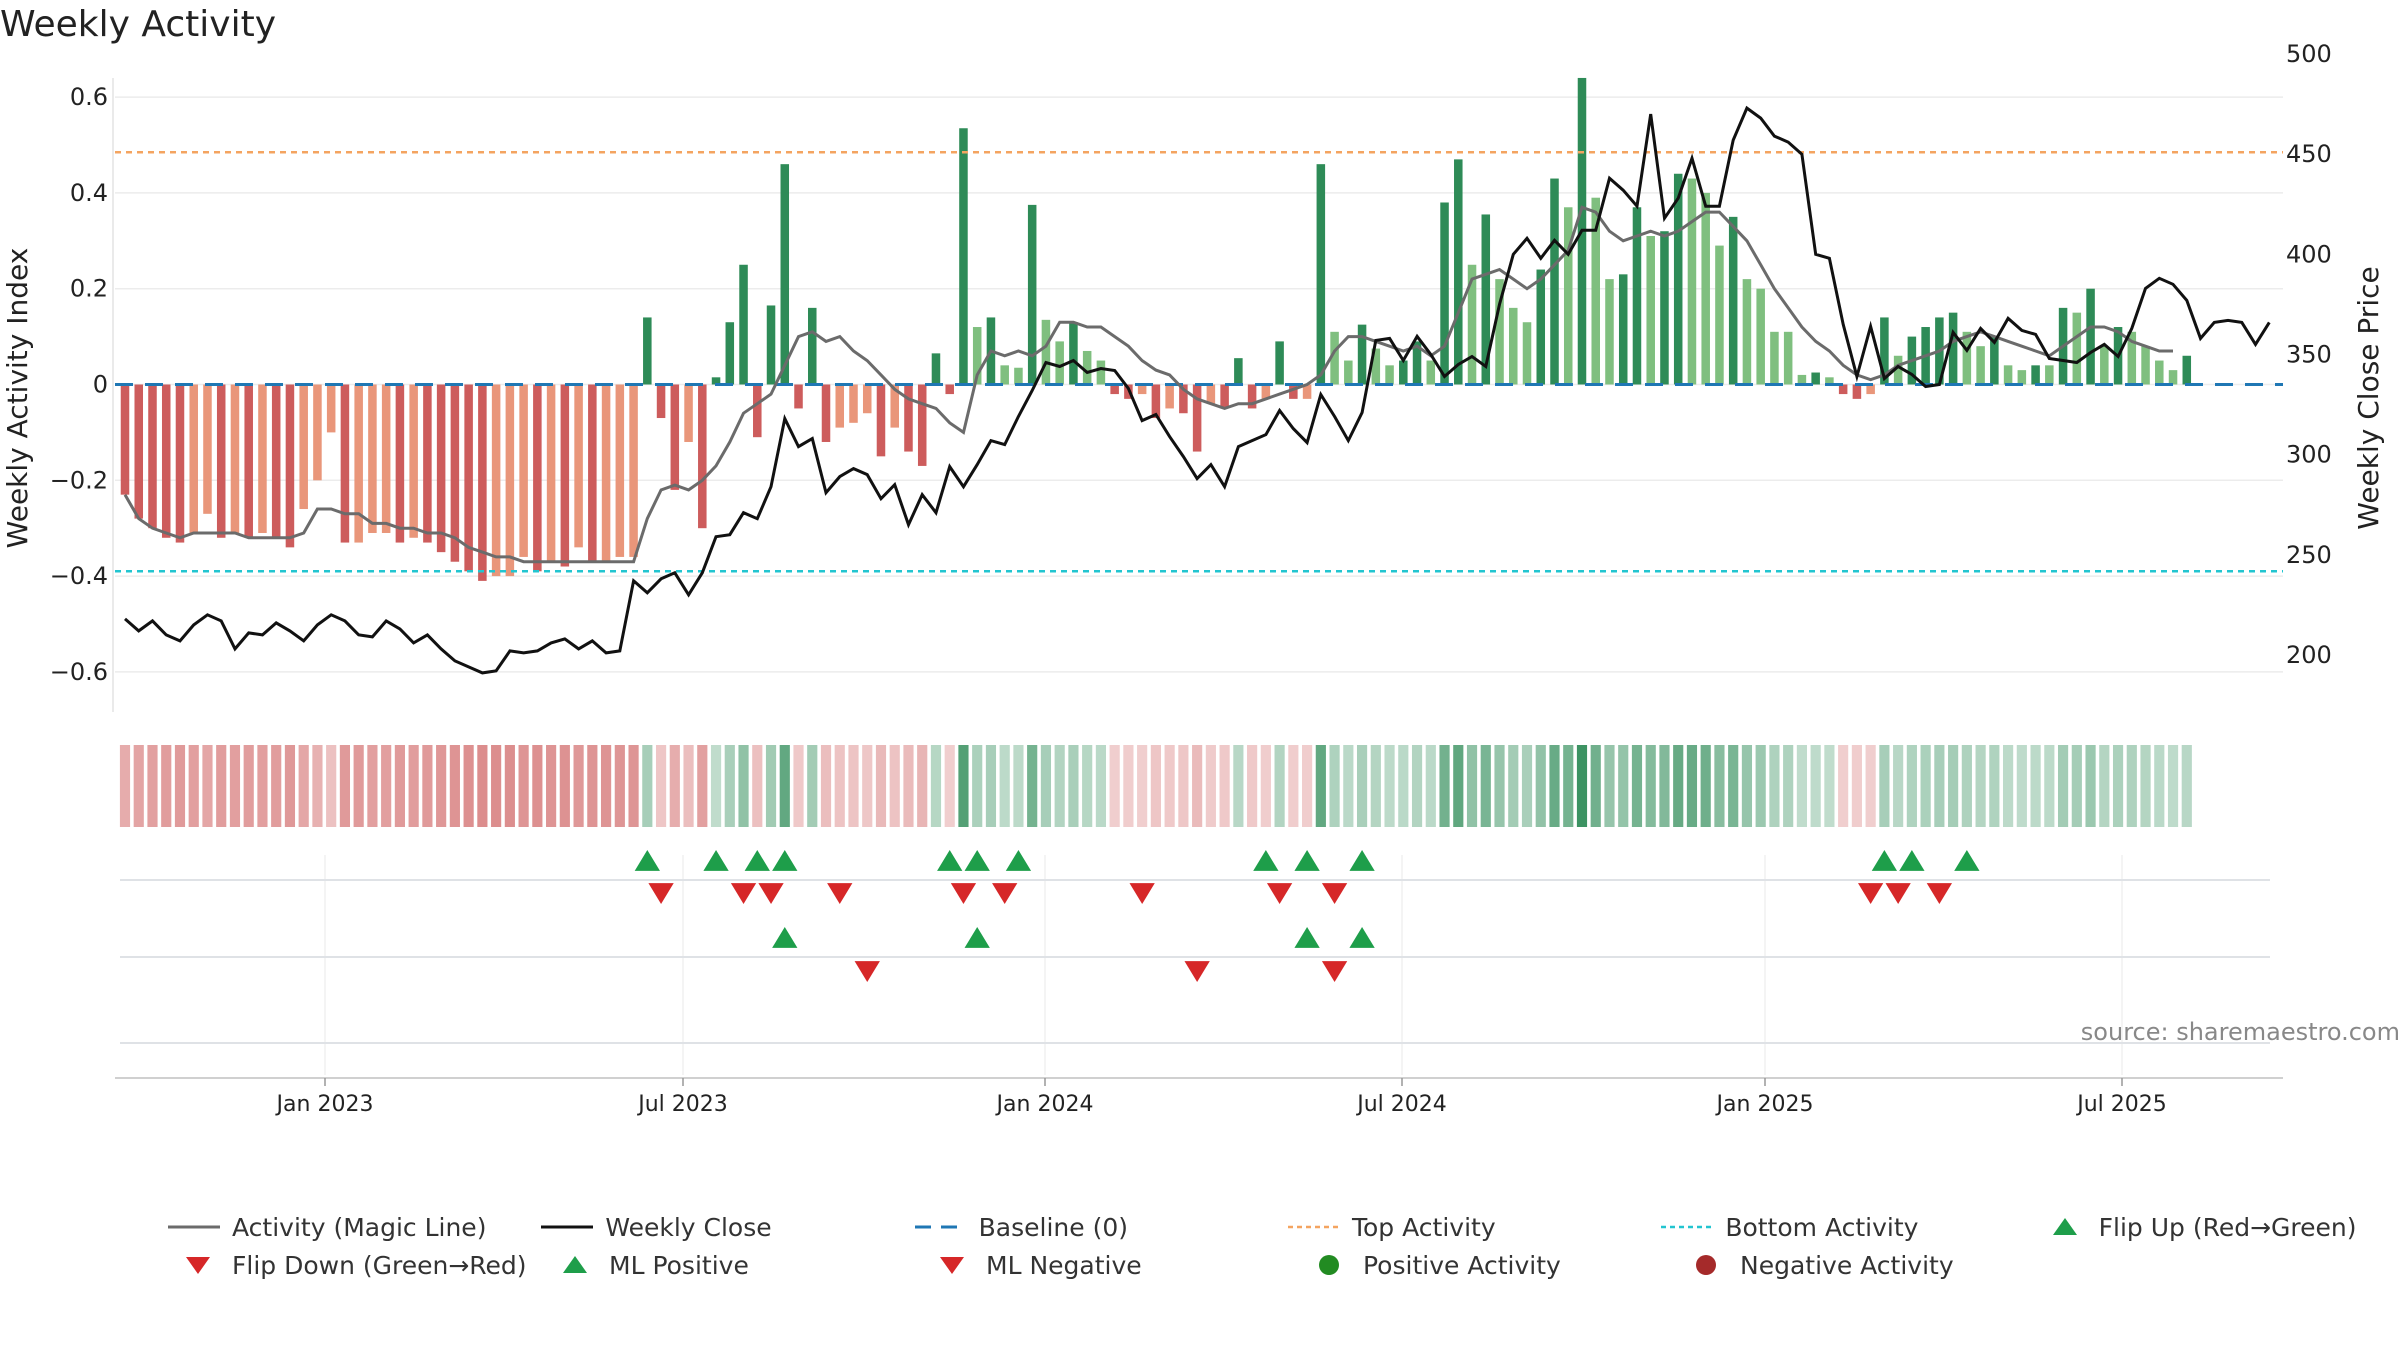 Image resolution: width=2400 pixels, height=1350 pixels. Describe the element at coordinates (89, 289) in the screenshot. I see `y-tick-label-left: 0.2` at that location.